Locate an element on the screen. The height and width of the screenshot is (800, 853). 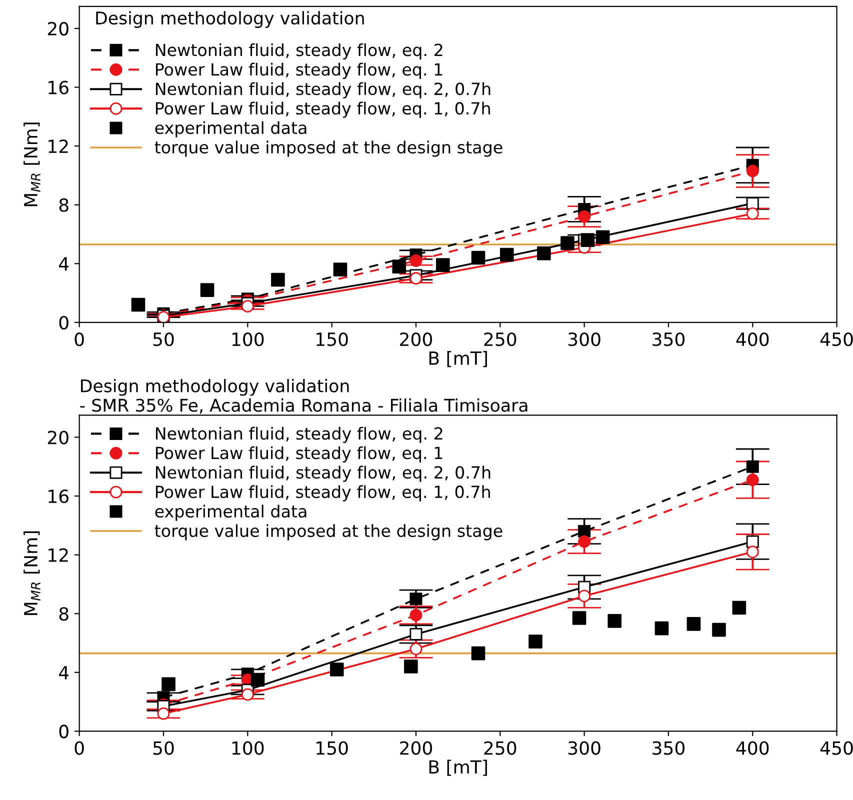
chart-title: Design methodology validation - SMR 35% Fe, Academia Romana - Filiala Timisoara is located at coordinates (304, 396).